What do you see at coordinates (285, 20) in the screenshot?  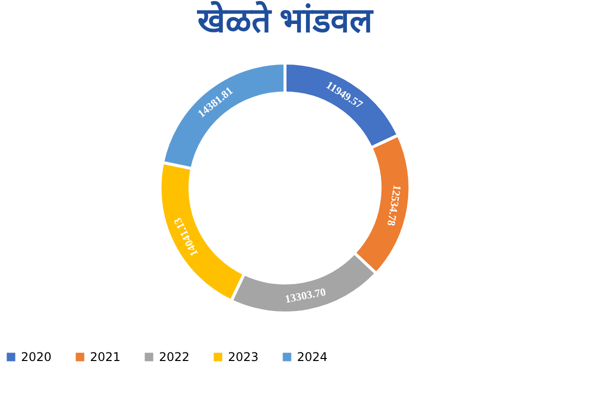 I see `chart-title: खेळते भांडवल` at bounding box center [285, 20].